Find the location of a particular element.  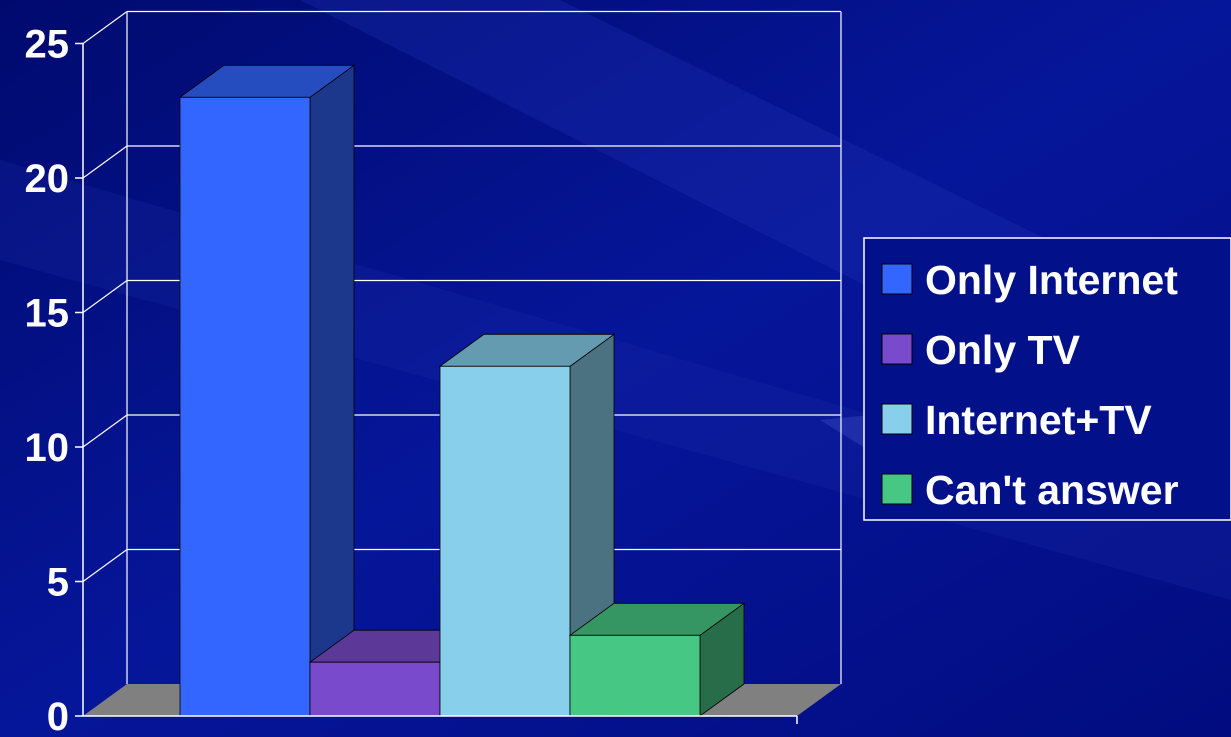

legend-box is located at coordinates (1047, 379).